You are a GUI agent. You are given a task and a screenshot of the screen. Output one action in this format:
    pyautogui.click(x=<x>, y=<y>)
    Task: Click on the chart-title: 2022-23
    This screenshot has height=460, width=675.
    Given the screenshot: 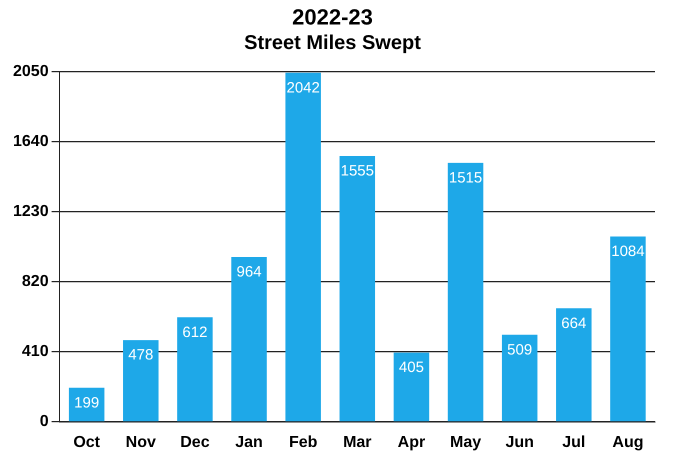 What is the action you would take?
    pyautogui.click(x=332, y=17)
    